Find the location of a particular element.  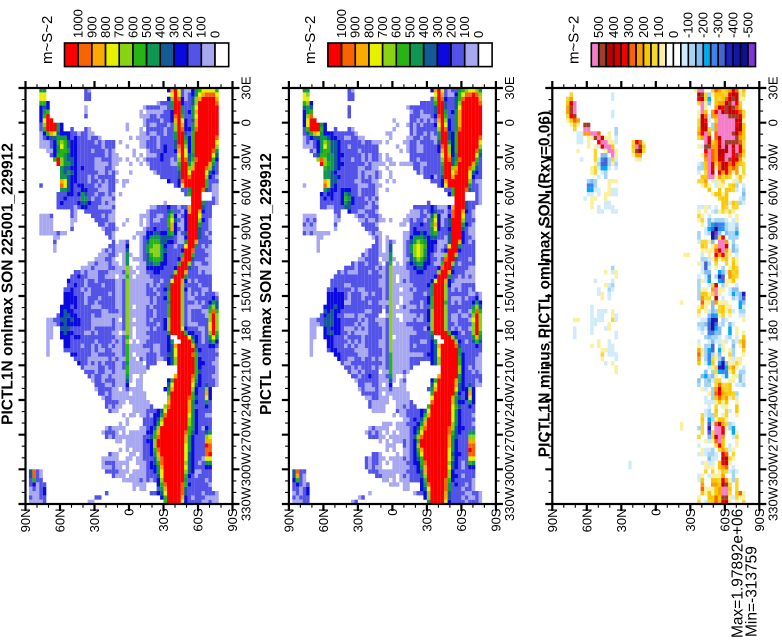

svg-text:PICTL1N omlmax SON 225001_2299: PICTL1N omlmax SON 225001_229912 is located at coordinates (8, 284).